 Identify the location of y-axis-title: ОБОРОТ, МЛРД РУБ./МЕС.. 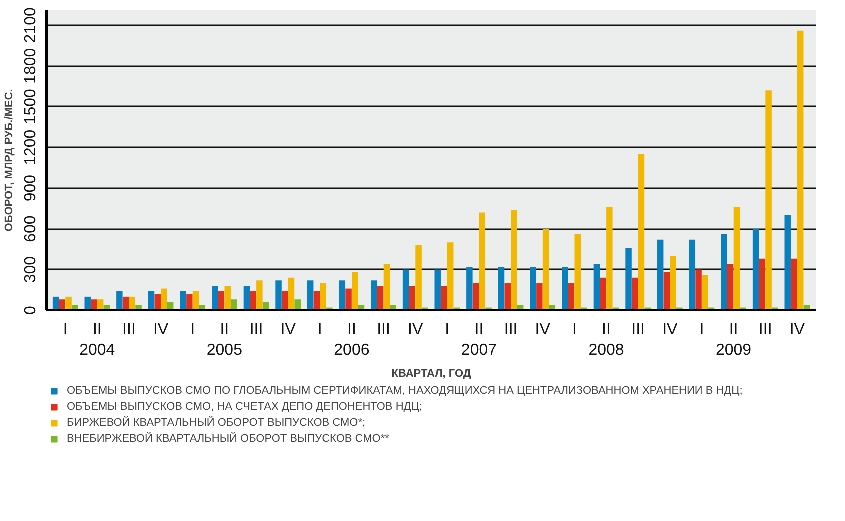
(10, 160).